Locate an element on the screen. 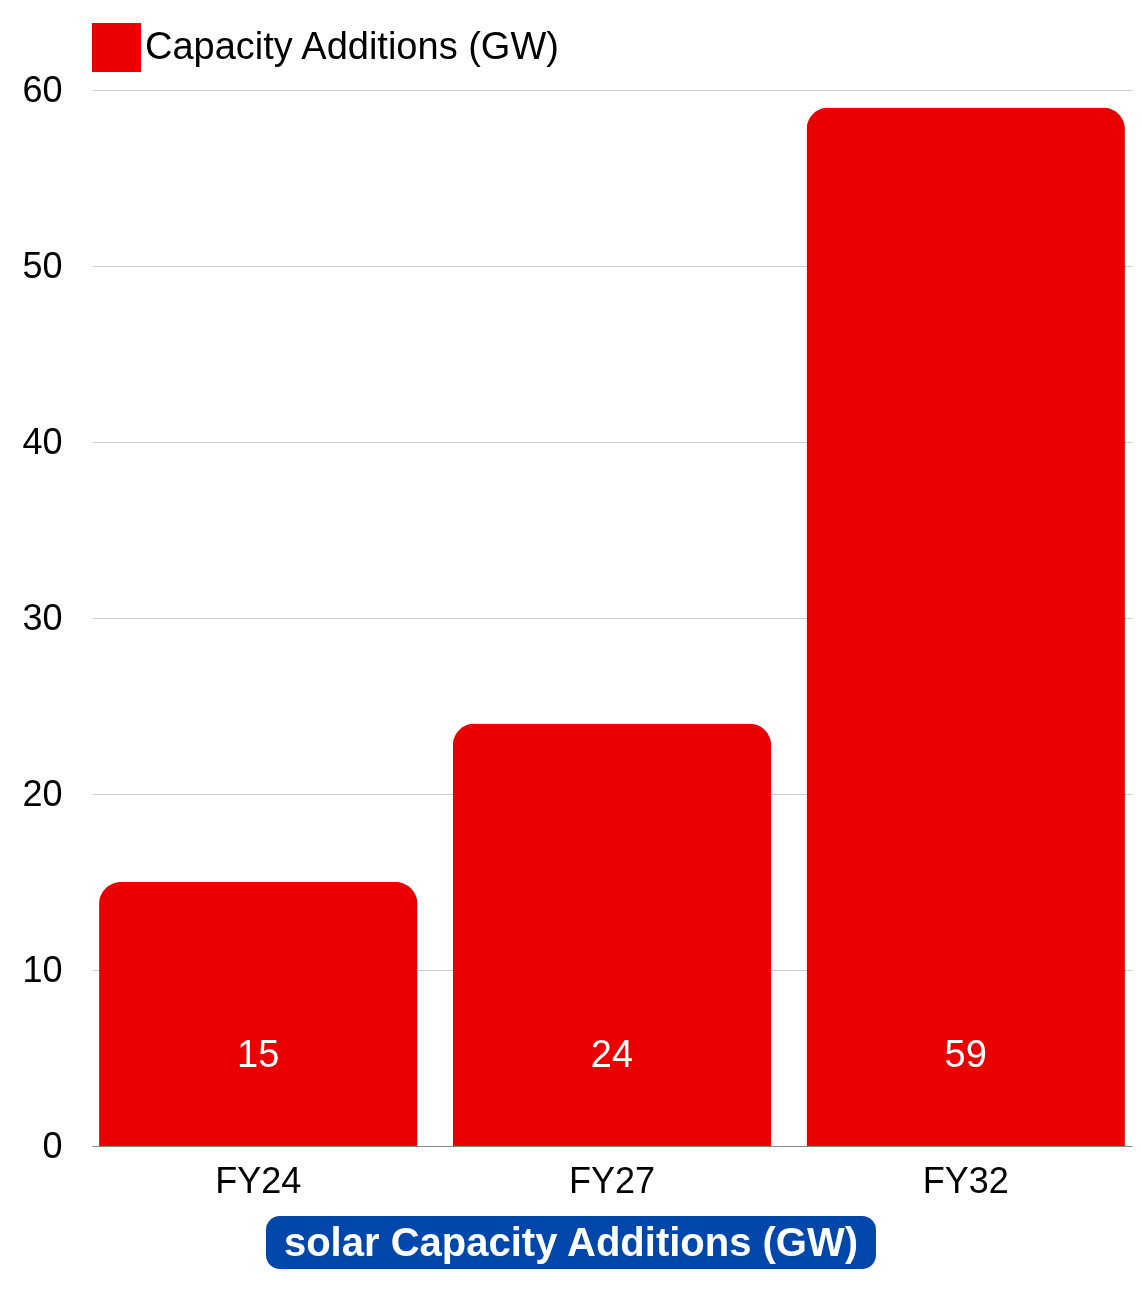 This screenshot has width=1142, height=1301. y-tick-label: 20 is located at coordinates (42, 793).